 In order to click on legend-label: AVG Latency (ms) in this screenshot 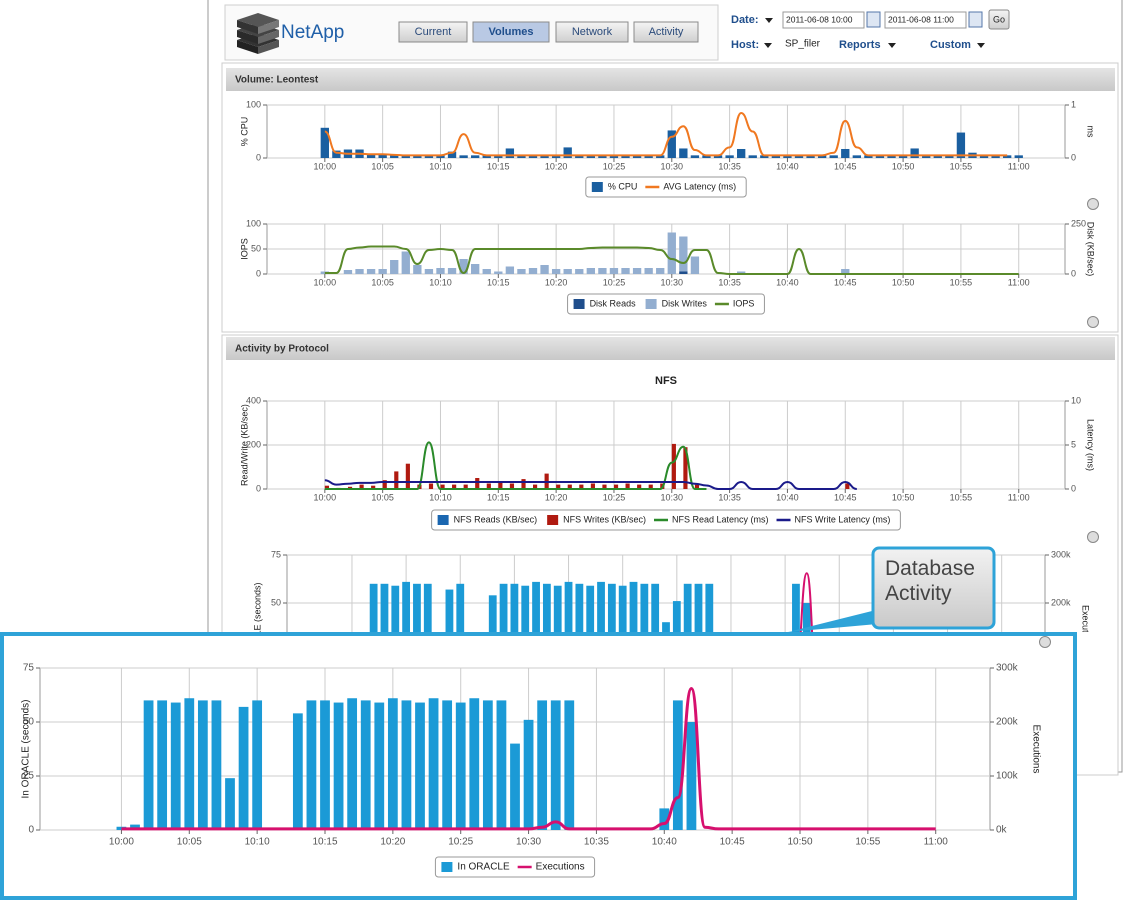, I will do `click(699, 186)`.